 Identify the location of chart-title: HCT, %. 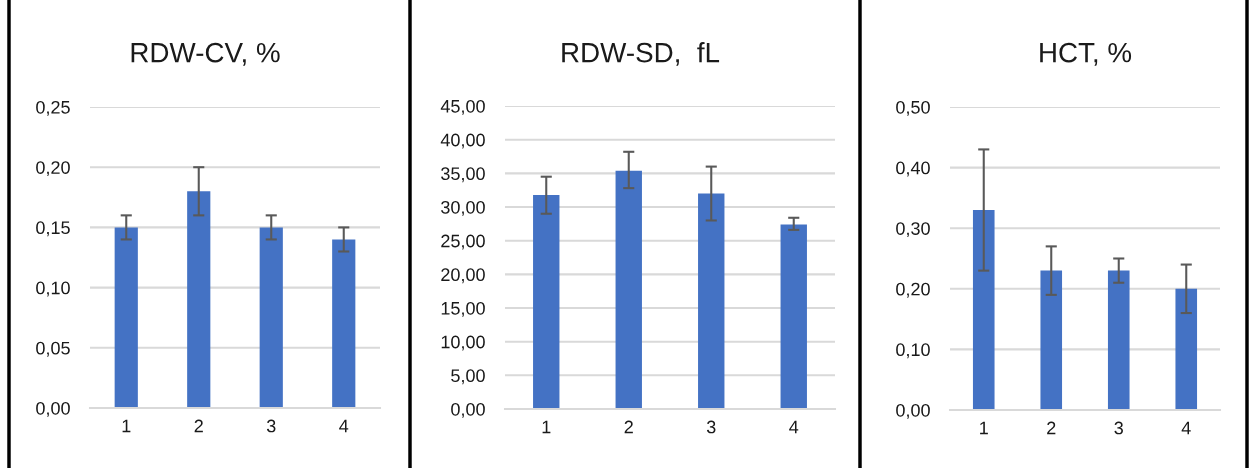
(1086, 54).